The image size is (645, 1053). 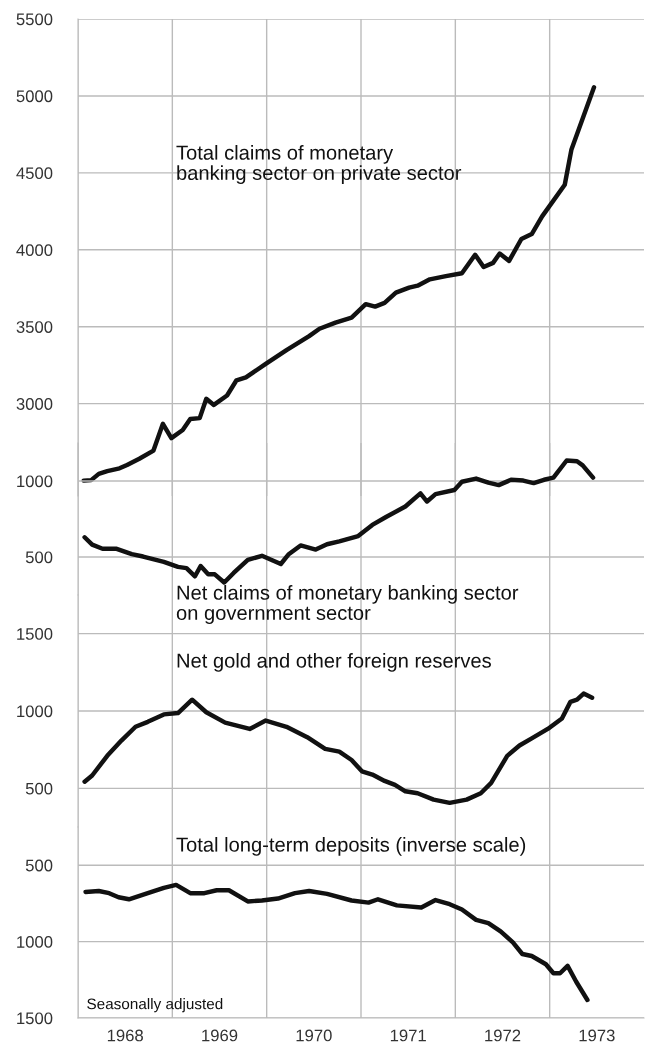 What do you see at coordinates (503, 1035) in the screenshot?
I see `x-tick-label: 1972` at bounding box center [503, 1035].